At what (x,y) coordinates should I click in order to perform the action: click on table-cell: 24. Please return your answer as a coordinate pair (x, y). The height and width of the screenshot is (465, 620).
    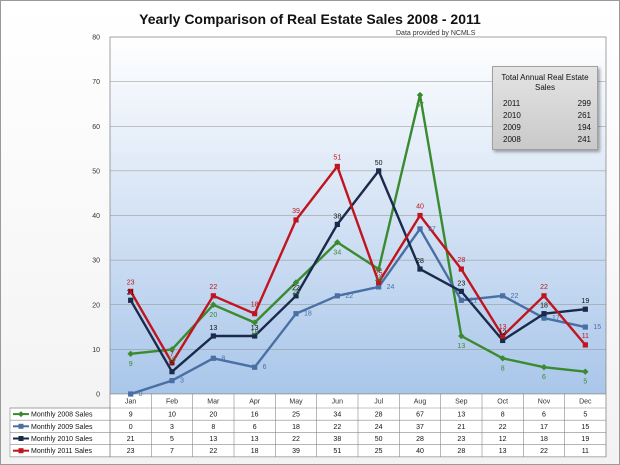
    Looking at the image, I should click on (379, 427).